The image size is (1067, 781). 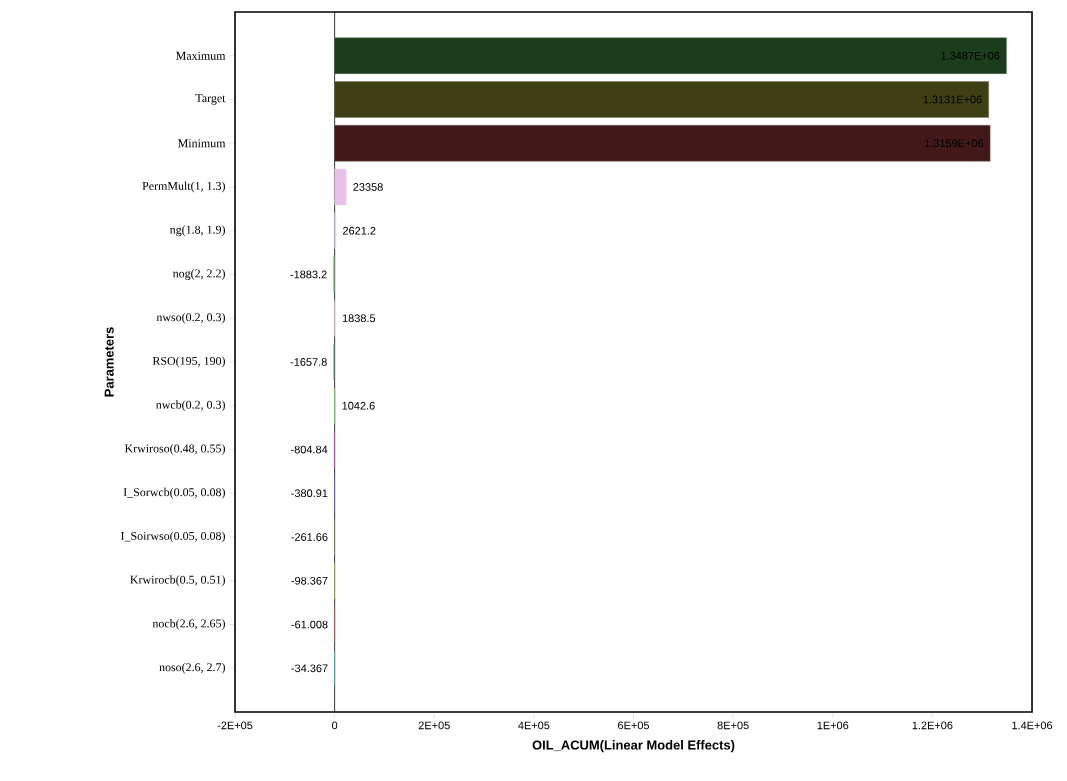 I want to click on y-tick-label: ng(1.8, 1.9), so click(x=197, y=231).